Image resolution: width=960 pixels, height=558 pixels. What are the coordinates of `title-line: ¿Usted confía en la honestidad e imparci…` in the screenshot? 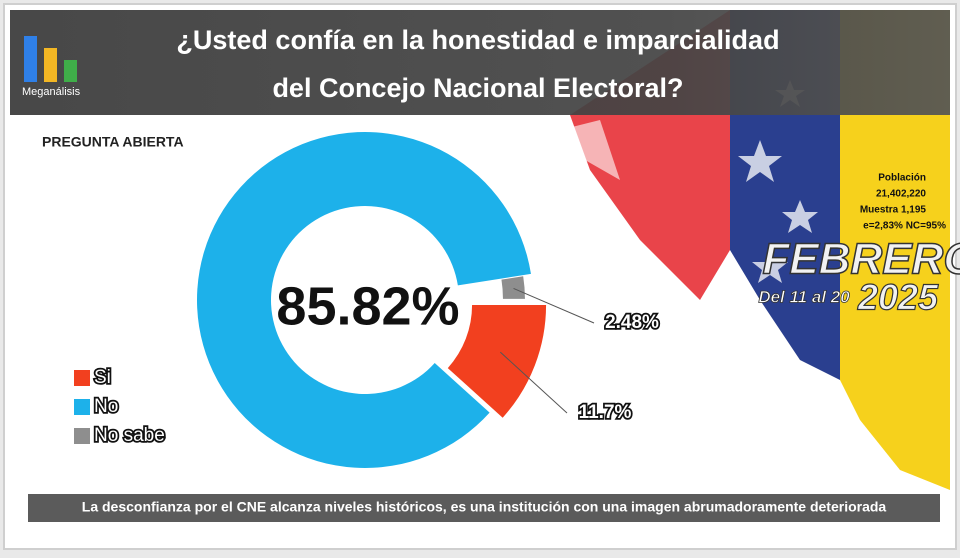 It's located at (477, 40).